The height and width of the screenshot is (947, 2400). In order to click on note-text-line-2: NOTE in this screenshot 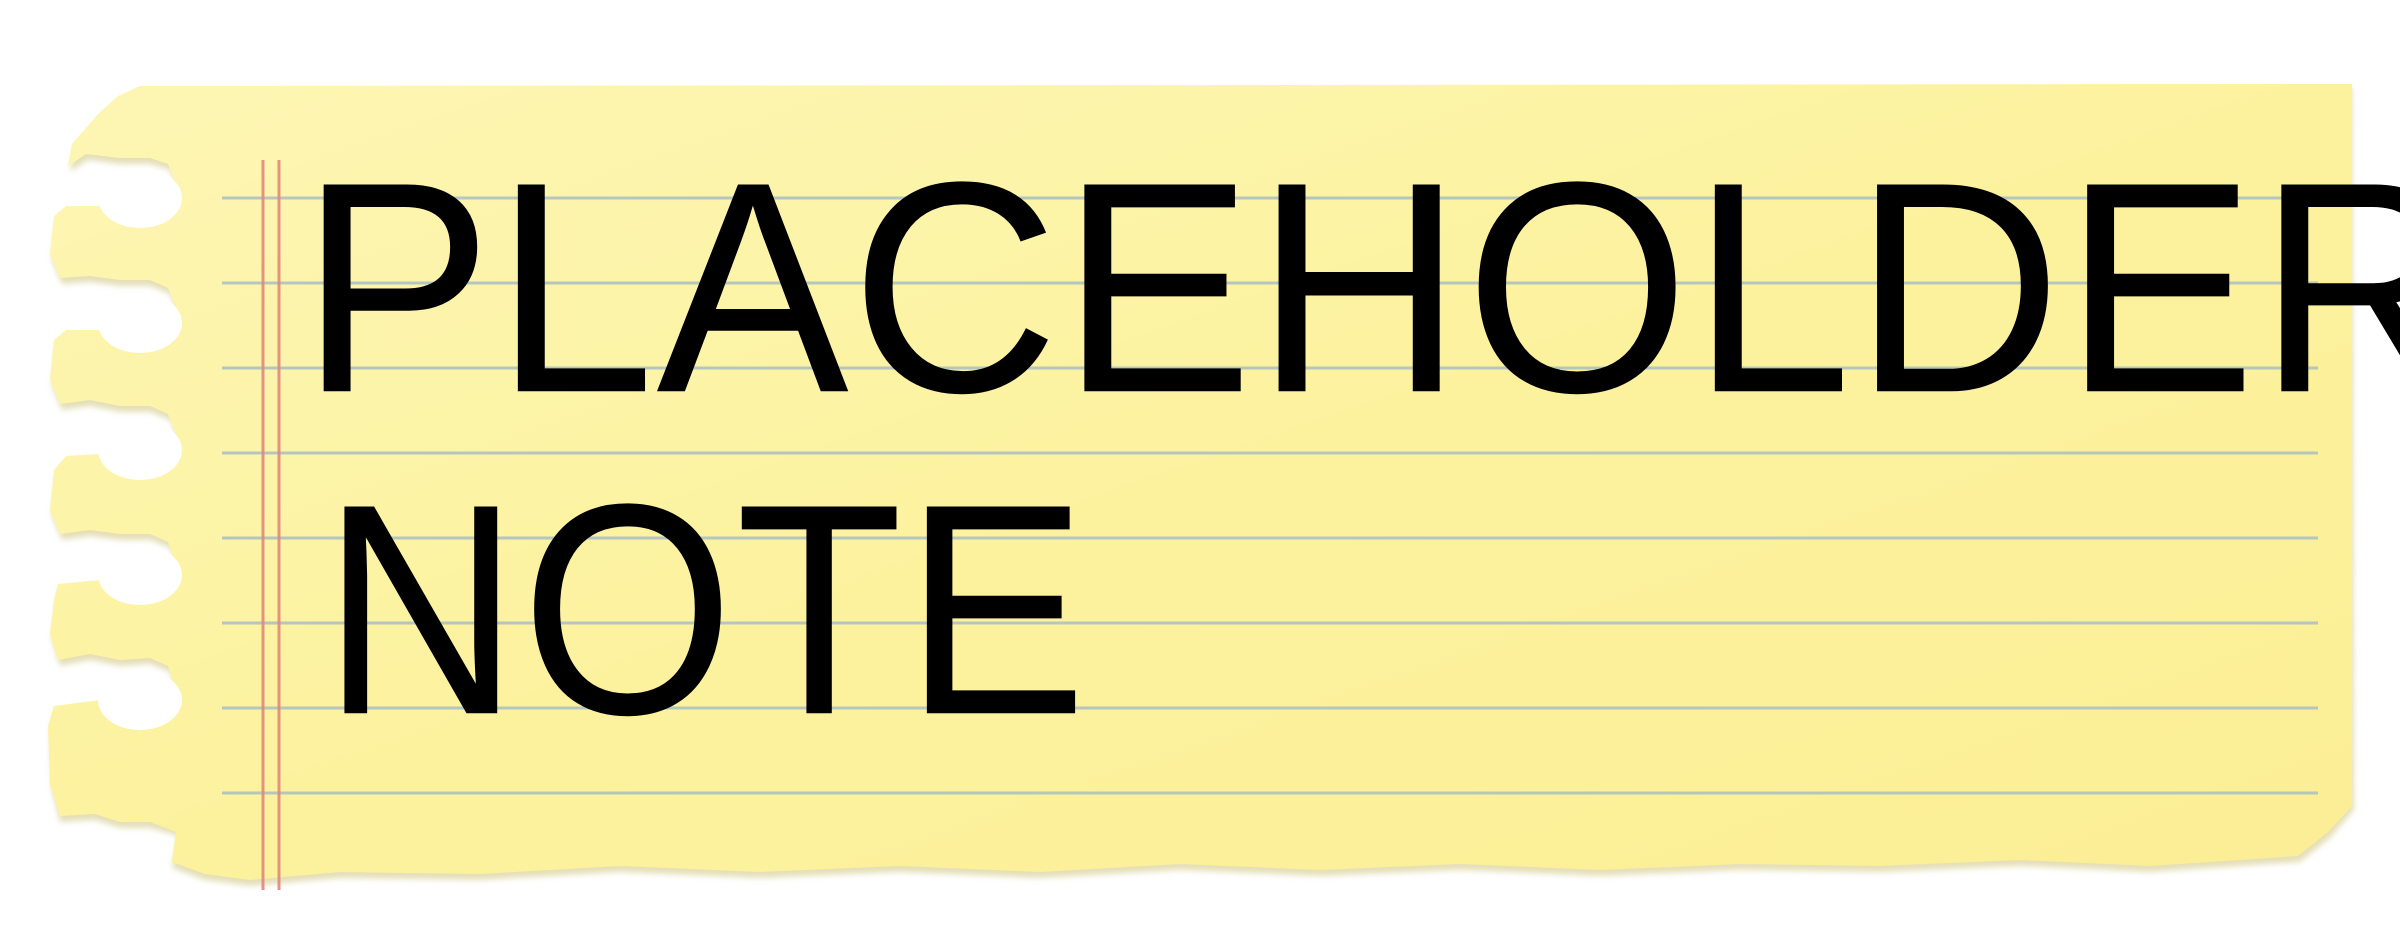, I will do `click(705, 610)`.